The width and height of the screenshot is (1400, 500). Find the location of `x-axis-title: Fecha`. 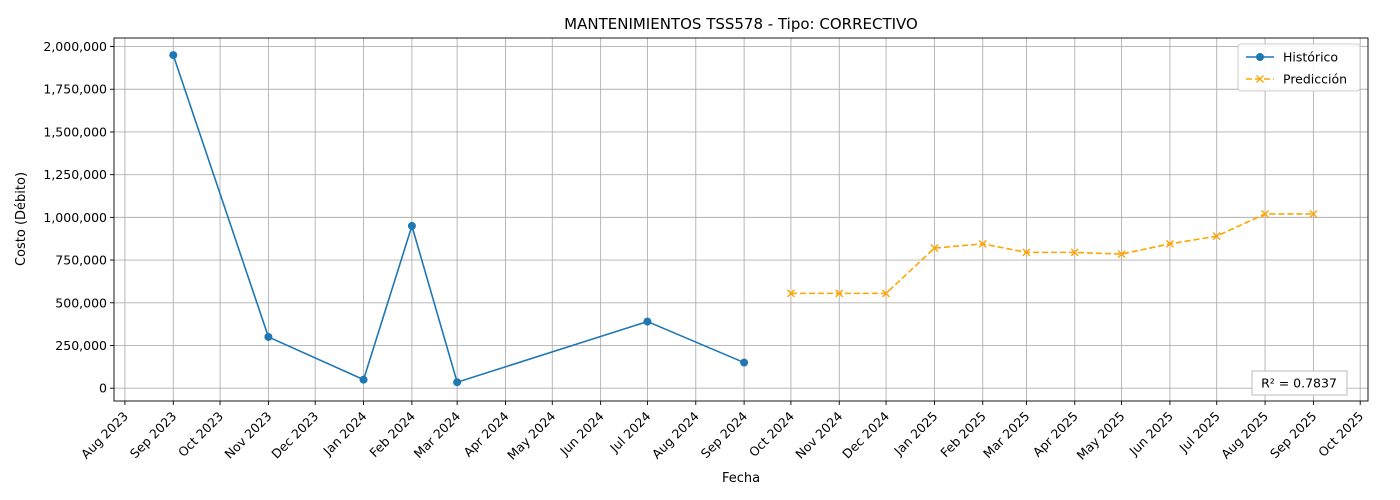

x-axis-title: Fecha is located at coordinates (741, 478).